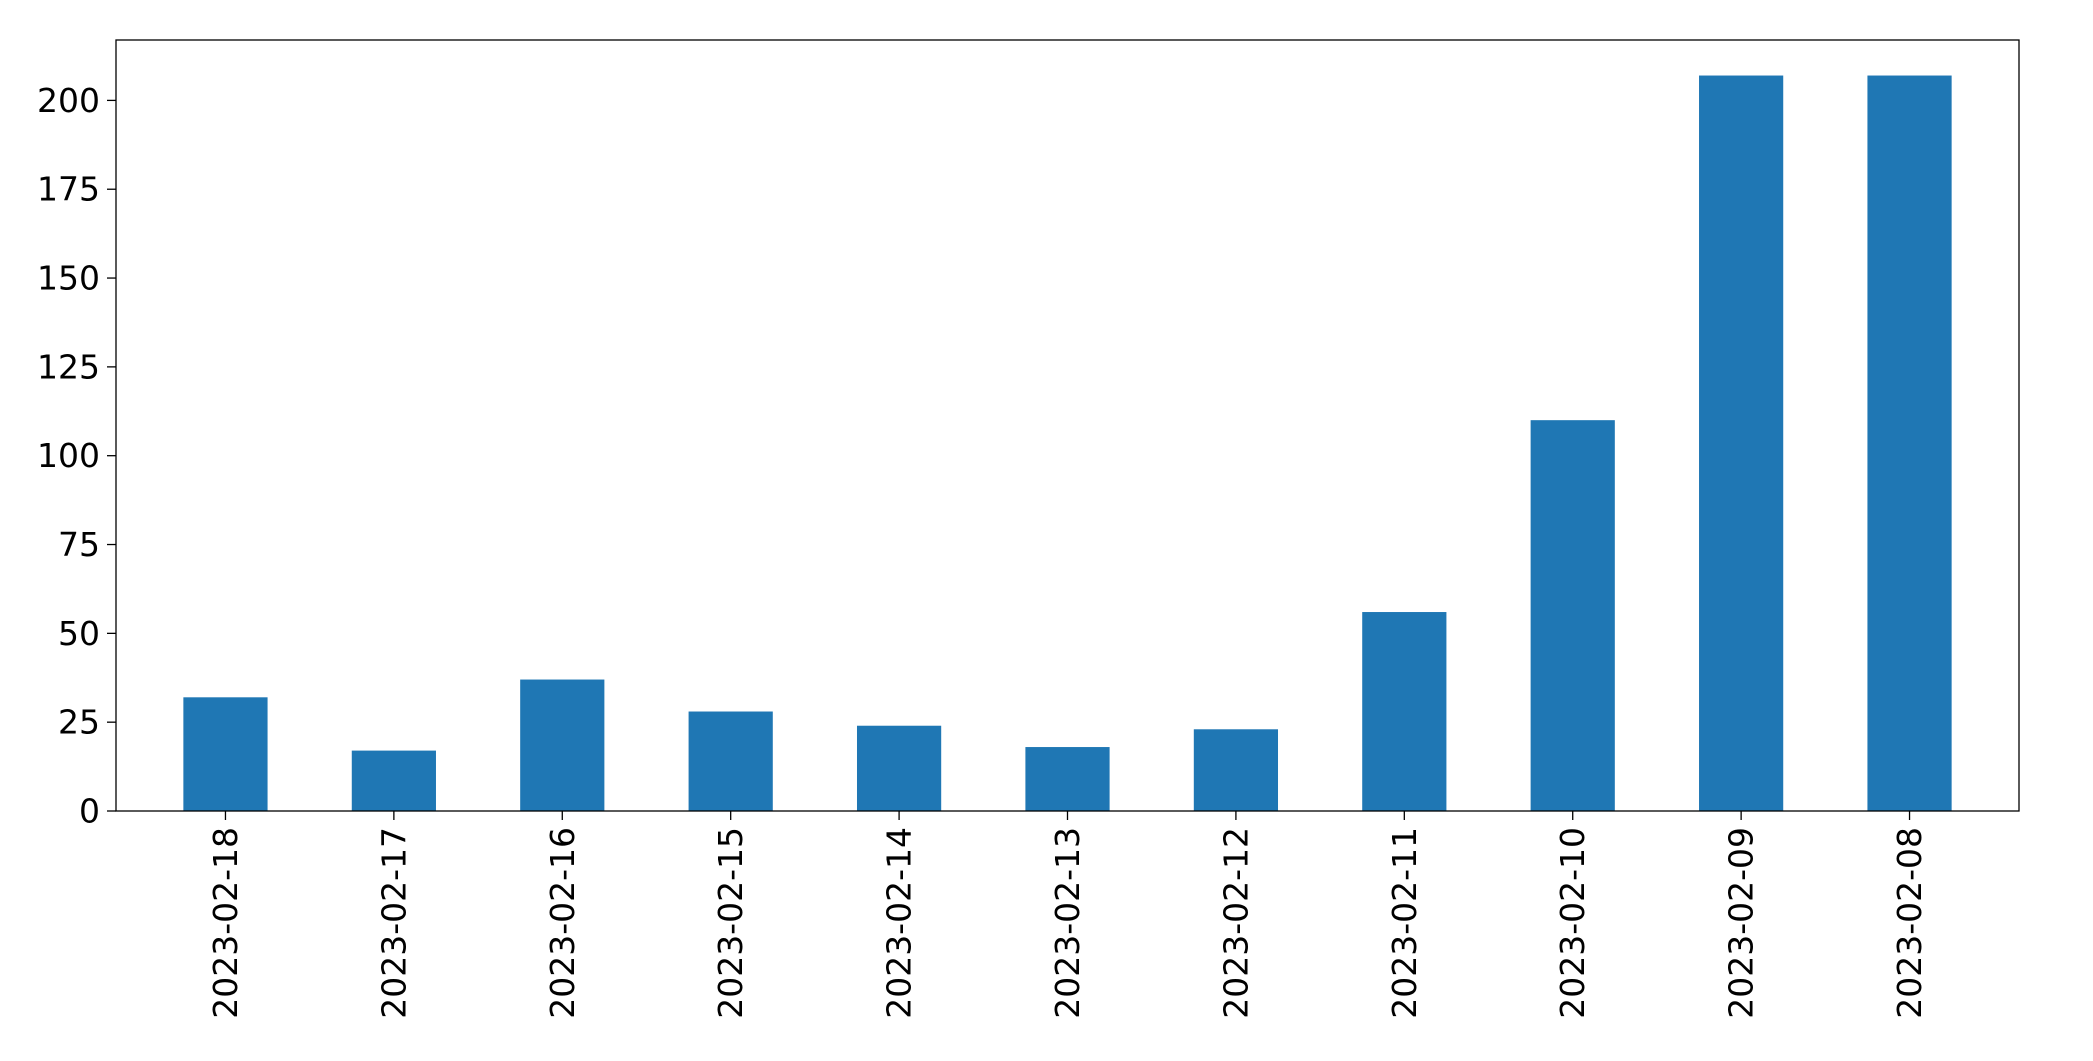 The width and height of the screenshot is (2093, 1061). What do you see at coordinates (225, 923) in the screenshot?
I see `x-tick-label: 2023-02-18` at bounding box center [225, 923].